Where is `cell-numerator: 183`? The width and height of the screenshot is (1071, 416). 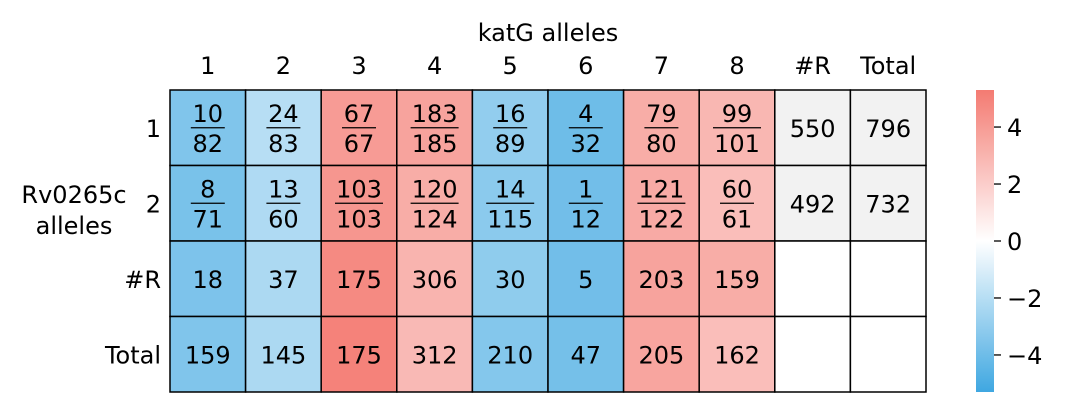
cell-numerator: 183 is located at coordinates (435, 114).